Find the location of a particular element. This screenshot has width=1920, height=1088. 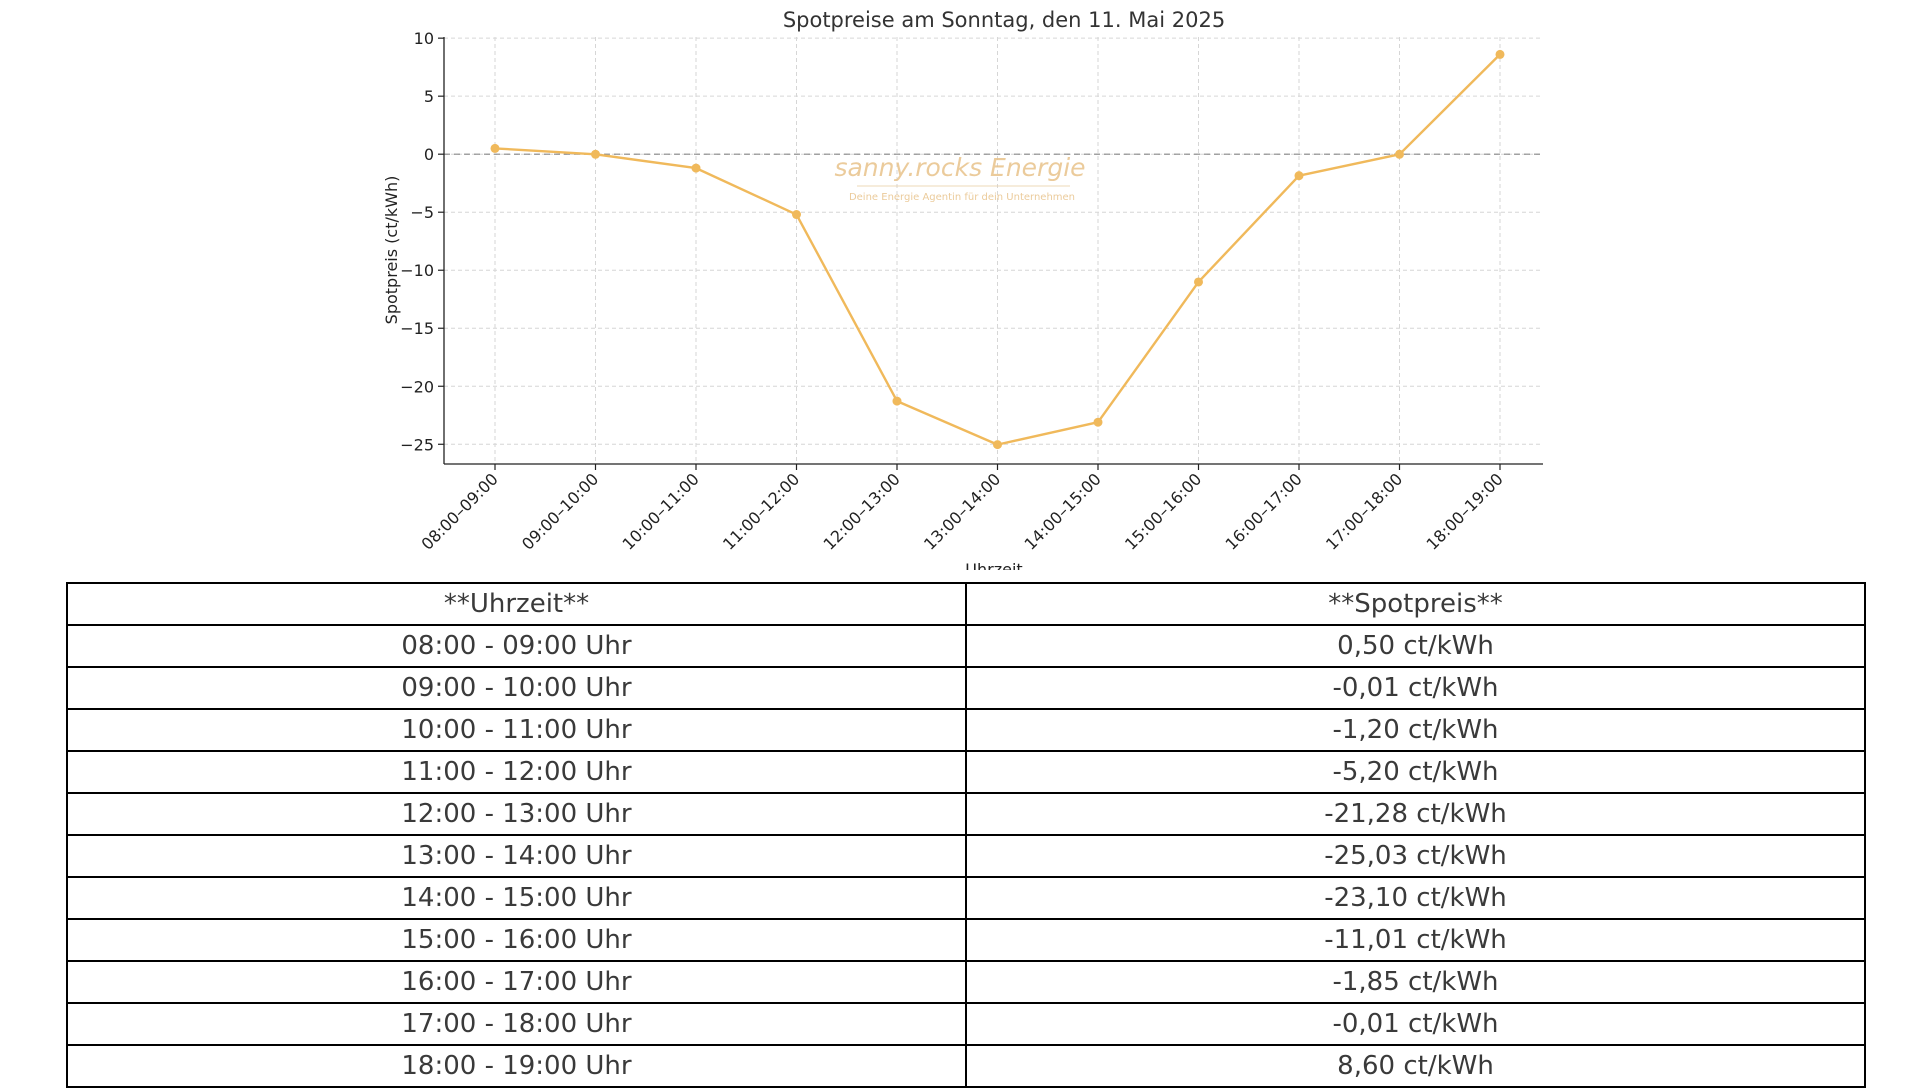

time-cell: 18:00 - 19:00 Uhr is located at coordinates (516, 1066).